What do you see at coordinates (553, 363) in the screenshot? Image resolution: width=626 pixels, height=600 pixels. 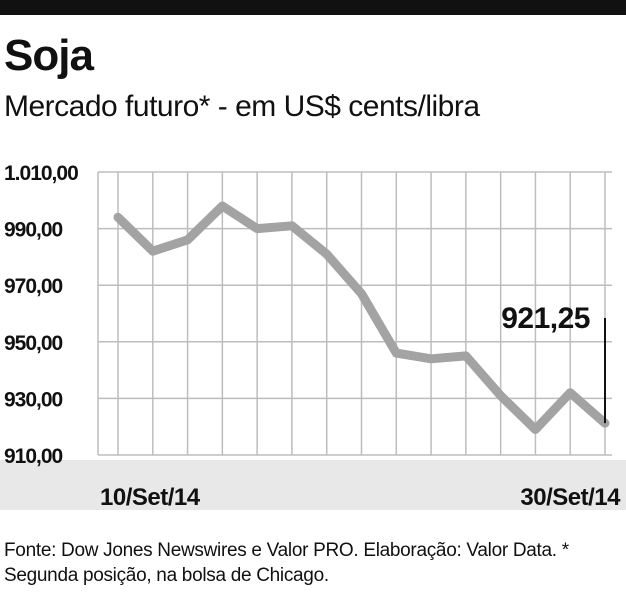 I see `annotation-layer: 921,25` at bounding box center [553, 363].